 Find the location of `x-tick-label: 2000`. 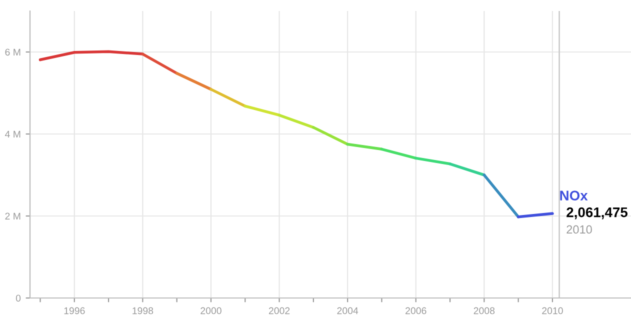

x-tick-label: 2000 is located at coordinates (211, 310).